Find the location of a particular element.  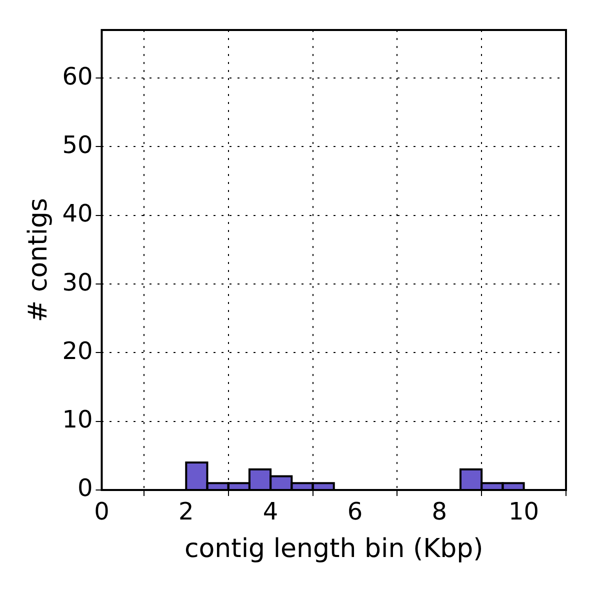

y-tick-label: 40 is located at coordinates (77, 214).